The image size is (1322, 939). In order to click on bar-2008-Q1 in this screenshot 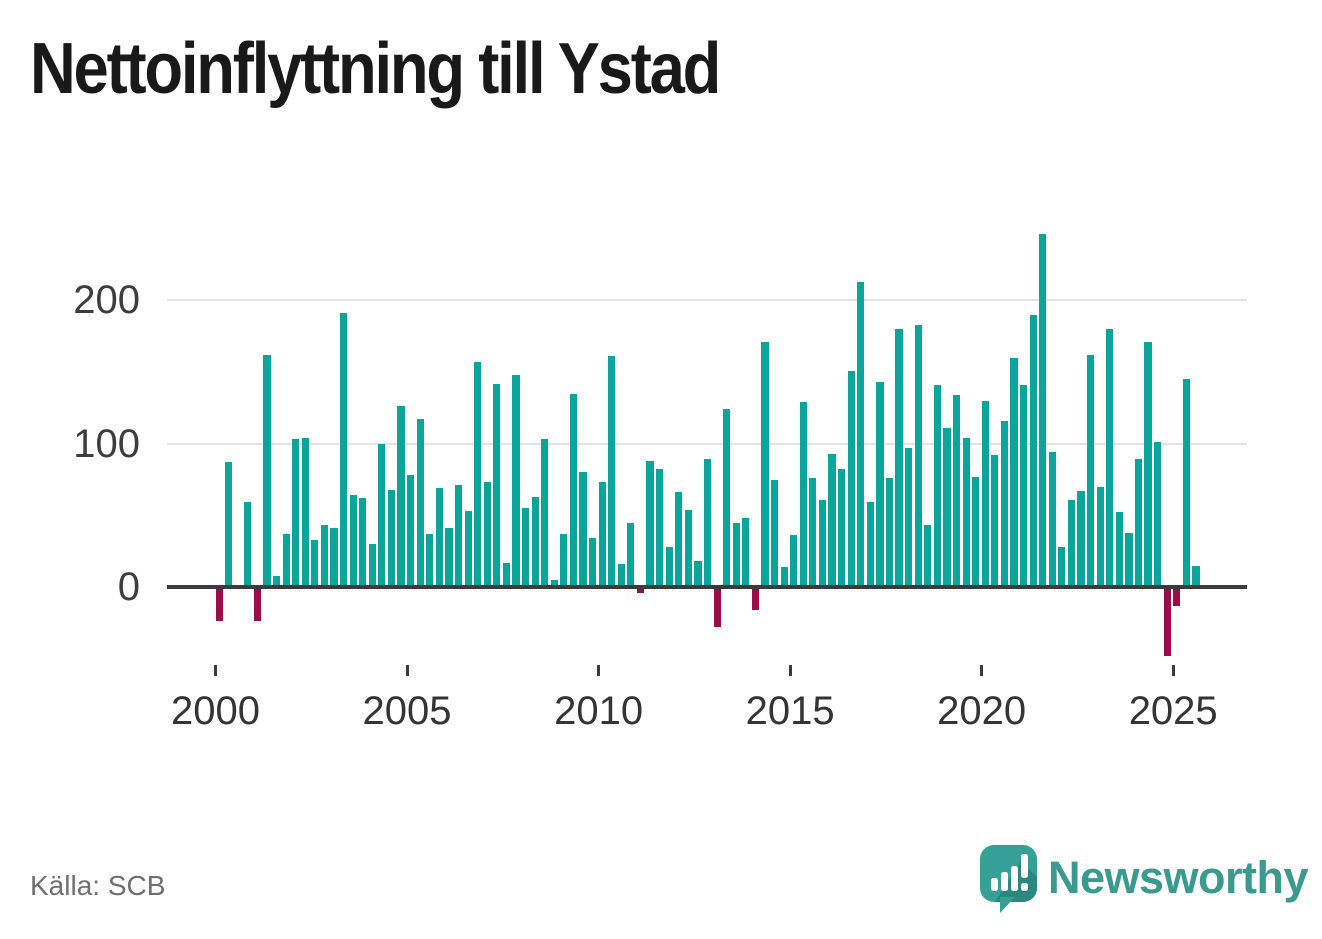, I will do `click(525, 547)`.